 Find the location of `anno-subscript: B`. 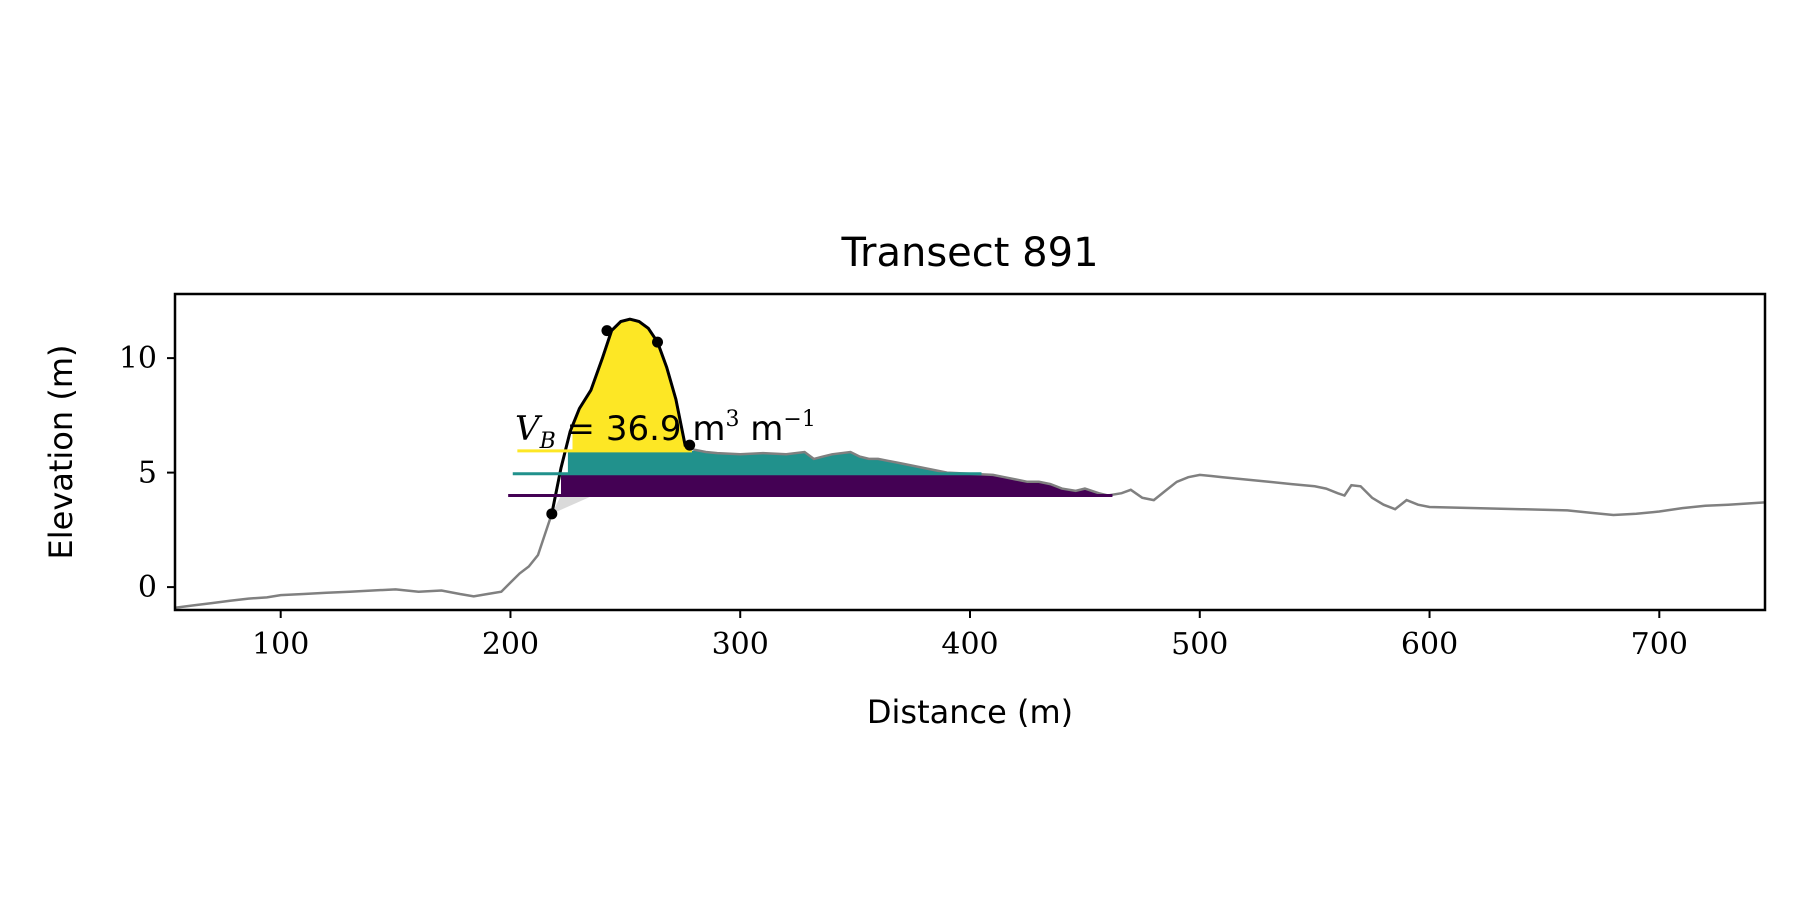

anno-subscript: B is located at coordinates (547, 441).